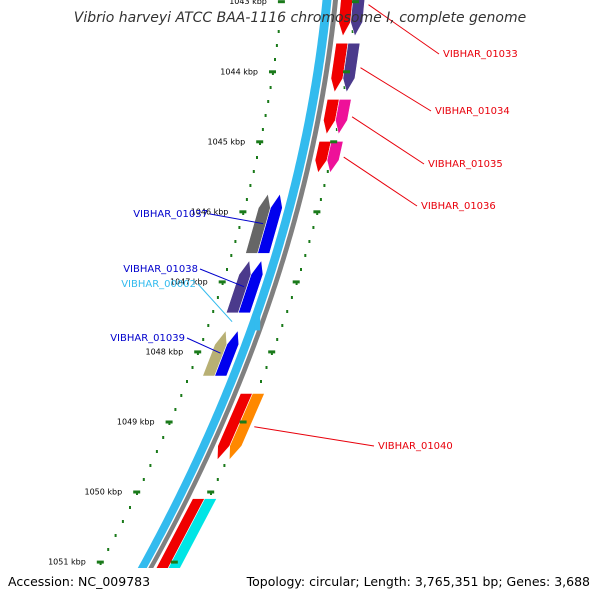 This screenshot has height=600, width=600. Describe the element at coordinates (480, 54) in the screenshot. I see `gene-label-vibhar_01033: VIBHAR_01033` at that location.